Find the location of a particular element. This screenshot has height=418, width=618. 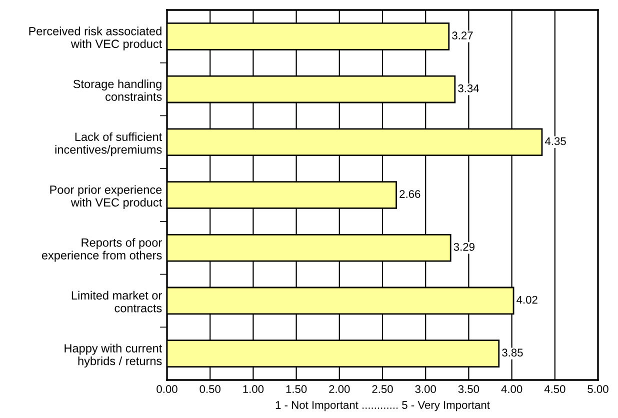

data-label: 4.35 is located at coordinates (555, 141).